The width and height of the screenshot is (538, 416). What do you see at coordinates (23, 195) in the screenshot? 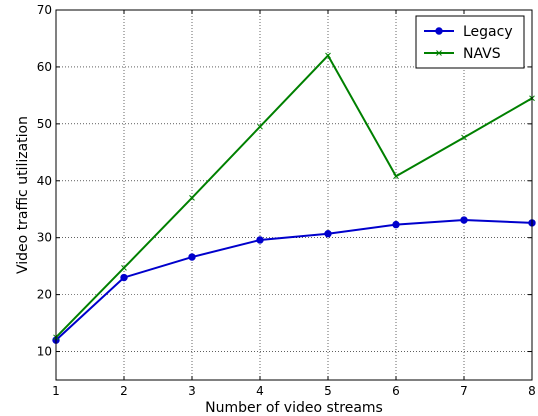
I see `y-axis-label: Video traffic utilization` at bounding box center [23, 195].